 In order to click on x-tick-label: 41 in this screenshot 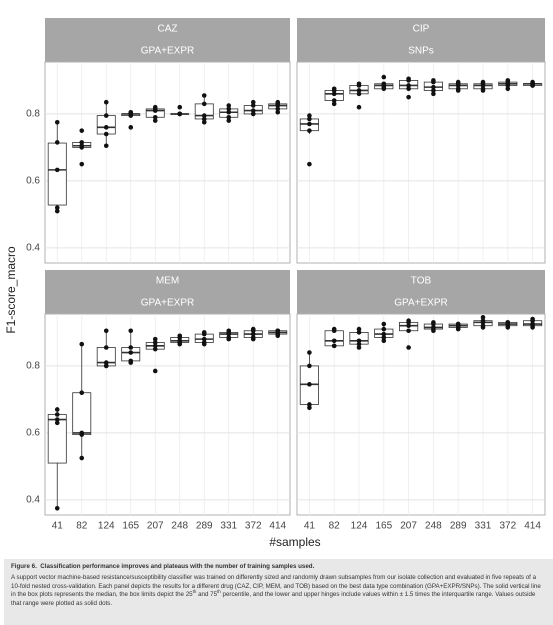, I will do `click(310, 526)`.